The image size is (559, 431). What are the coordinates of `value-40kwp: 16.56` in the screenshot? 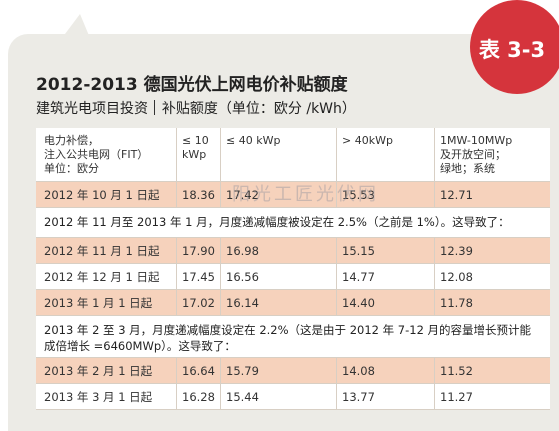 It's located at (242, 276).